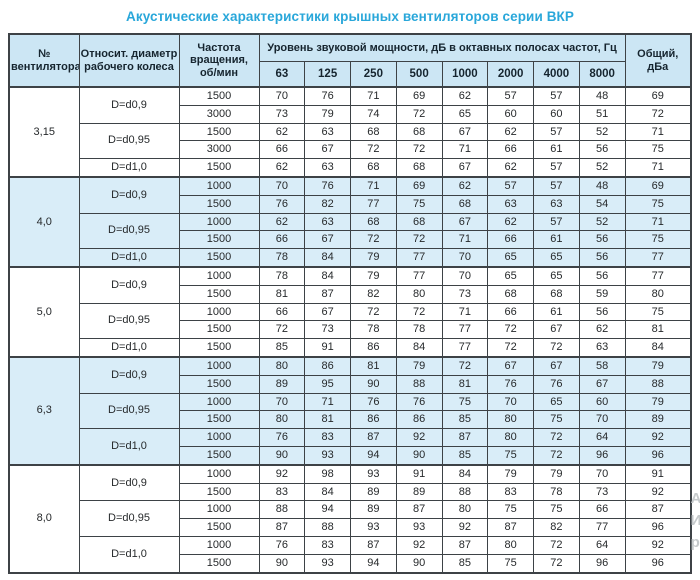  What do you see at coordinates (219, 114) in the screenshot?
I see `speed-cell: 3000` at bounding box center [219, 114].